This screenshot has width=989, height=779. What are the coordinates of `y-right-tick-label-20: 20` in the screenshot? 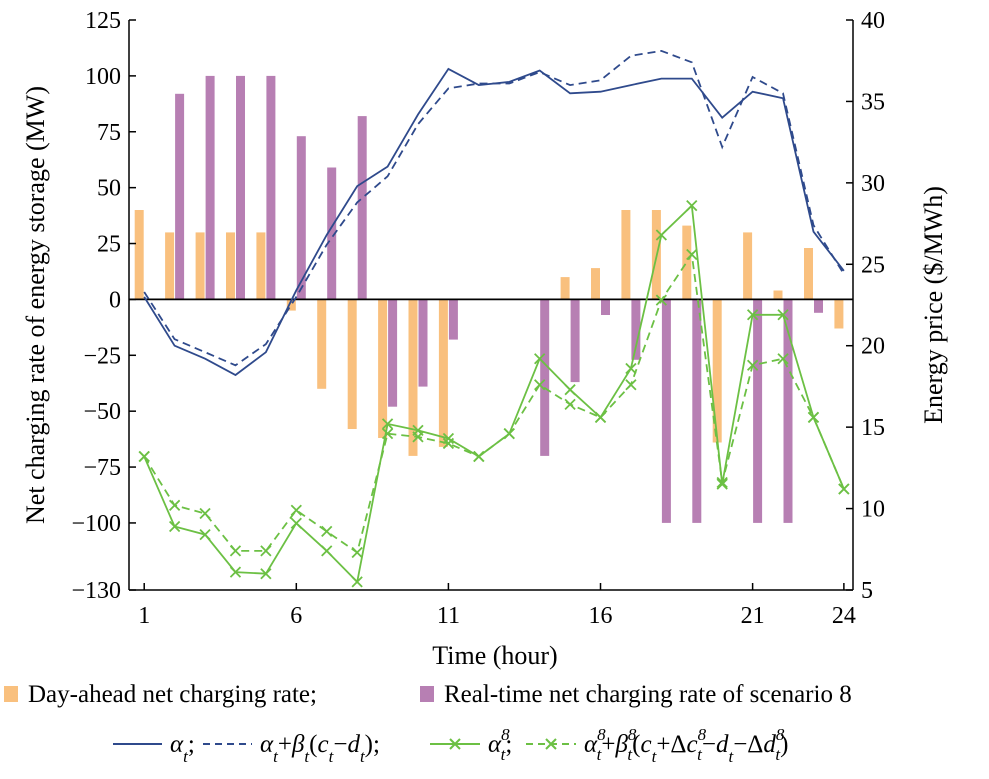 It's located at (873, 347).